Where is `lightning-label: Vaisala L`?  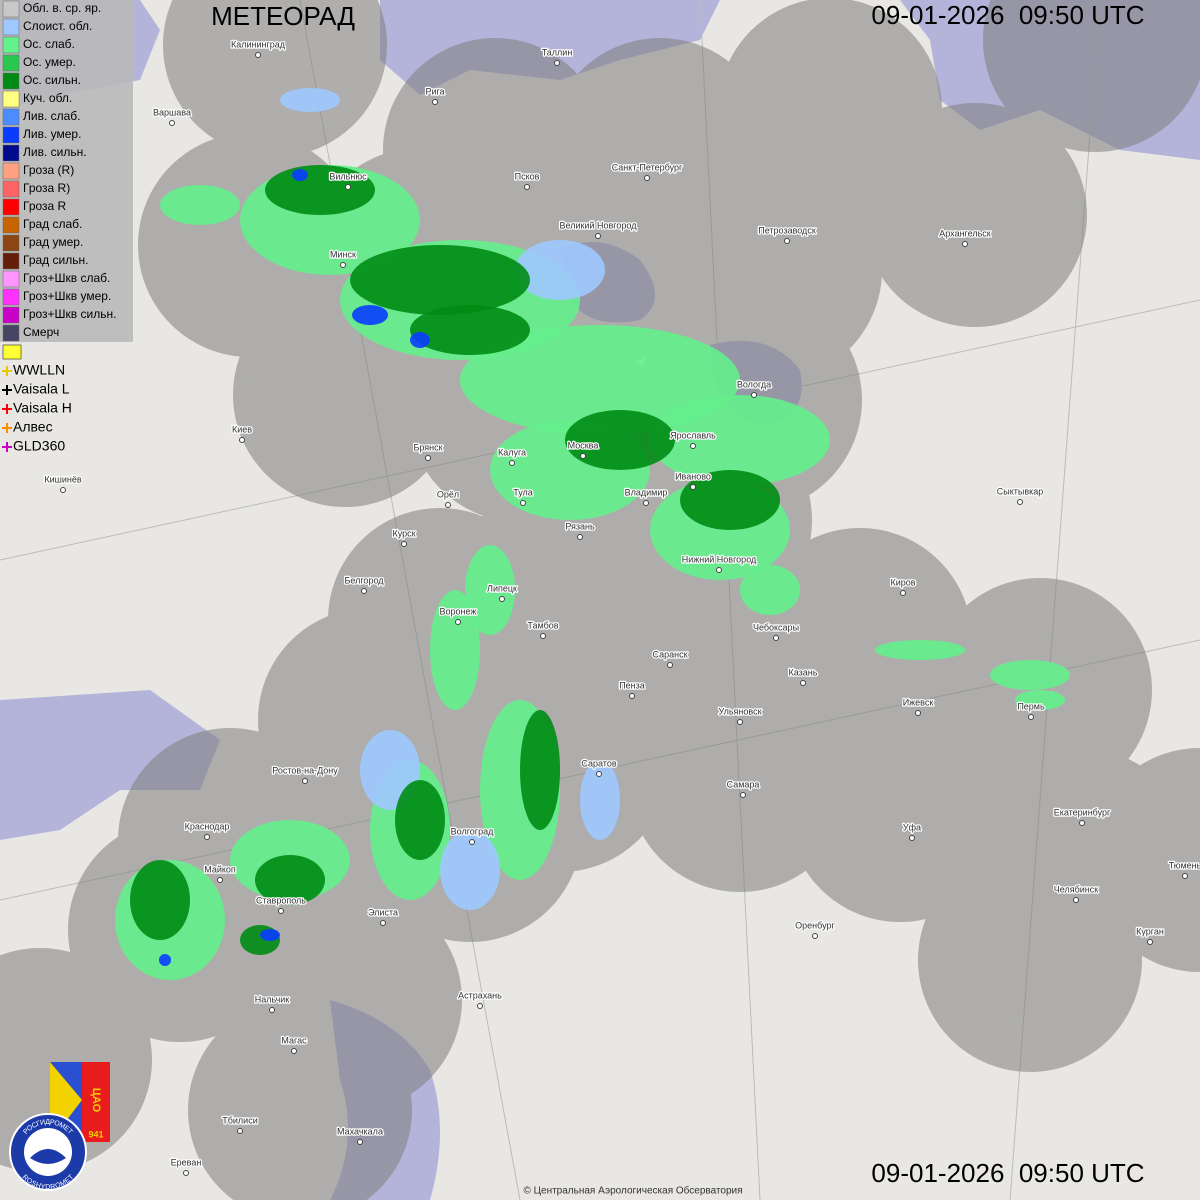
lightning-label: Vaisala L is located at coordinates (41, 389).